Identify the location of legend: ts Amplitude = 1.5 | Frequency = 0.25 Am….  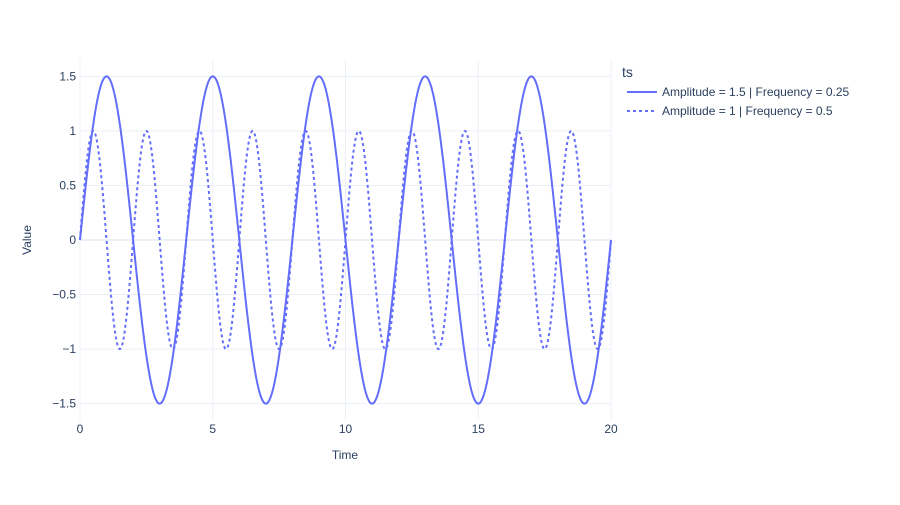
(736, 91).